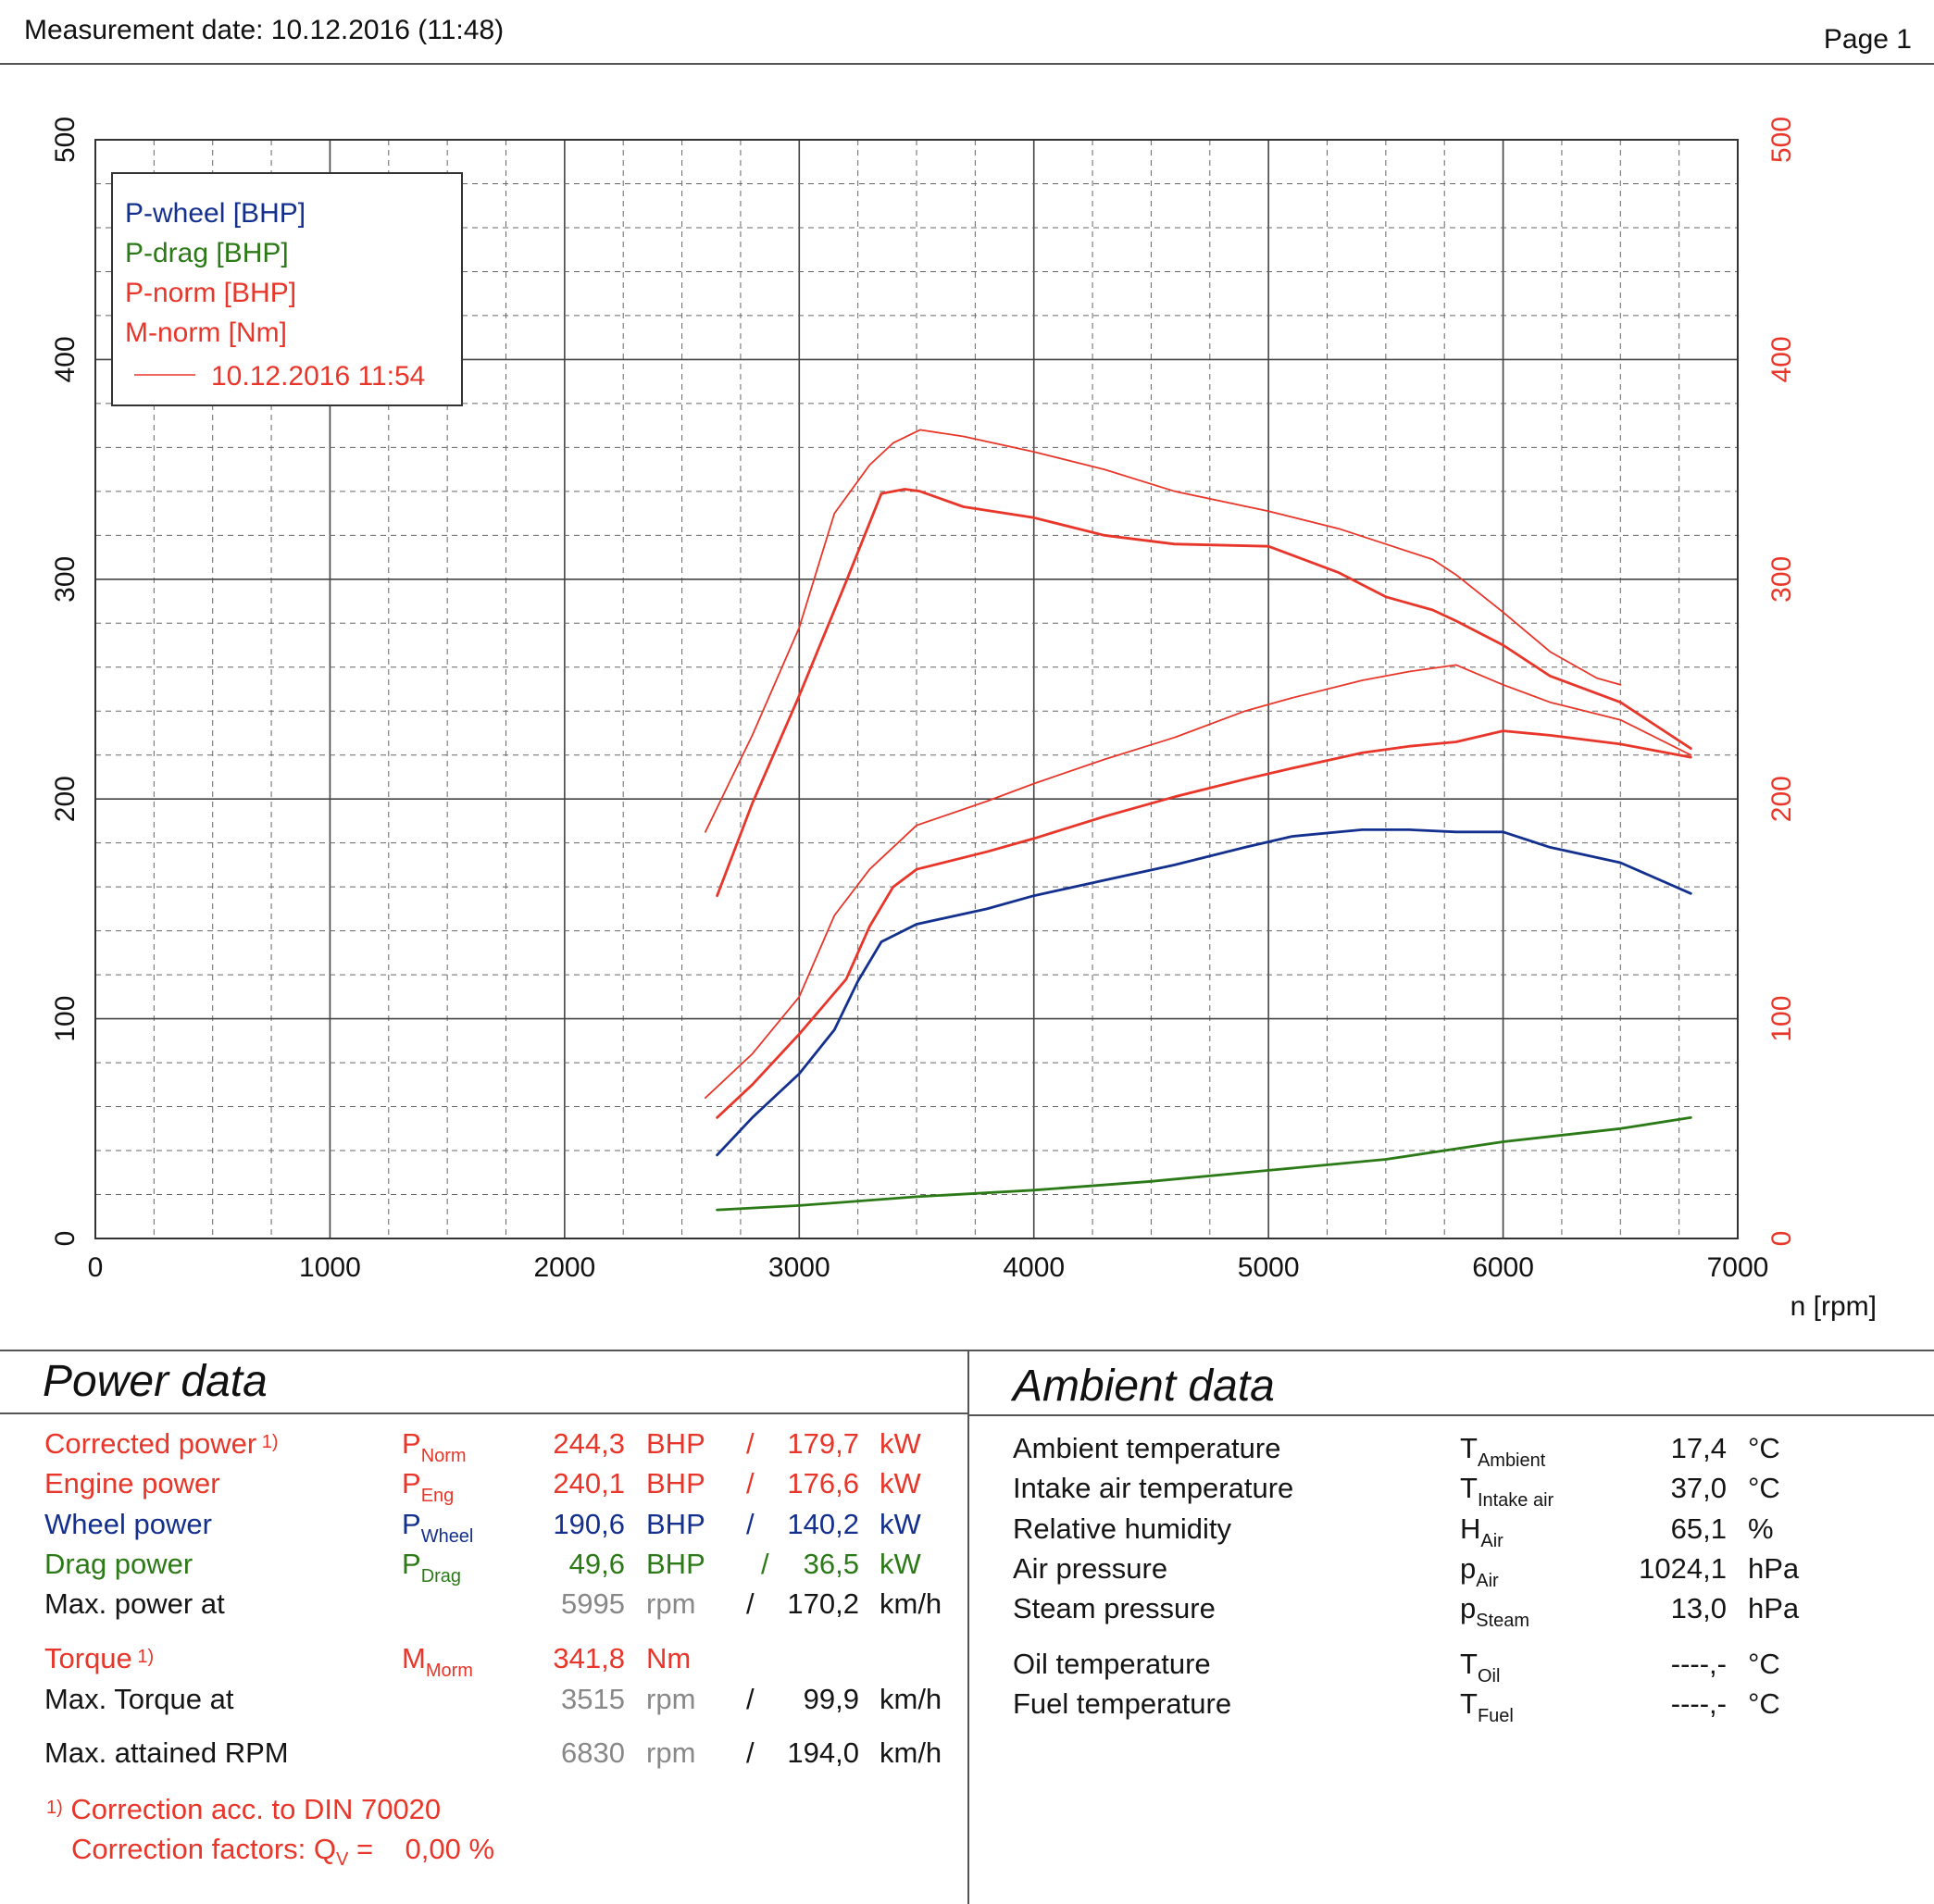 This screenshot has width=1934, height=1904. Describe the element at coordinates (318, 376) in the screenshot. I see `legend-run-label: 10.12.2016 11:54` at that location.